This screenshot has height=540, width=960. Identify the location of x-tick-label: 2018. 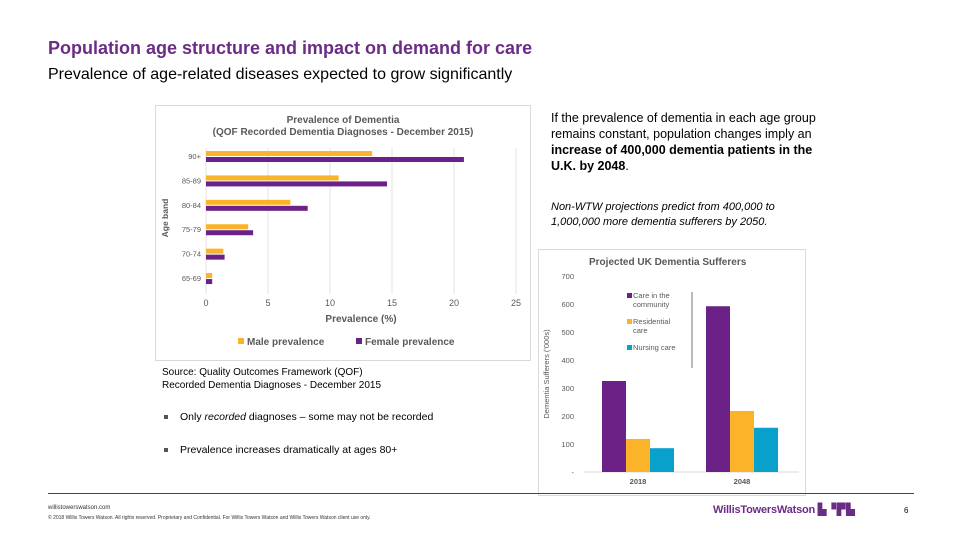
(638, 481).